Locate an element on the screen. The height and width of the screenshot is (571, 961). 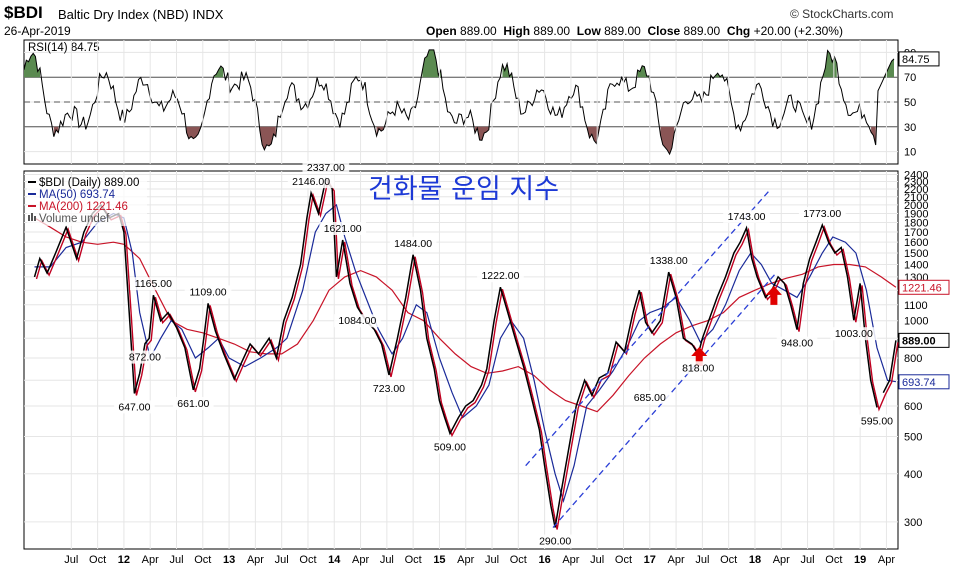
x-tick-label: 13 is located at coordinates (229, 560).